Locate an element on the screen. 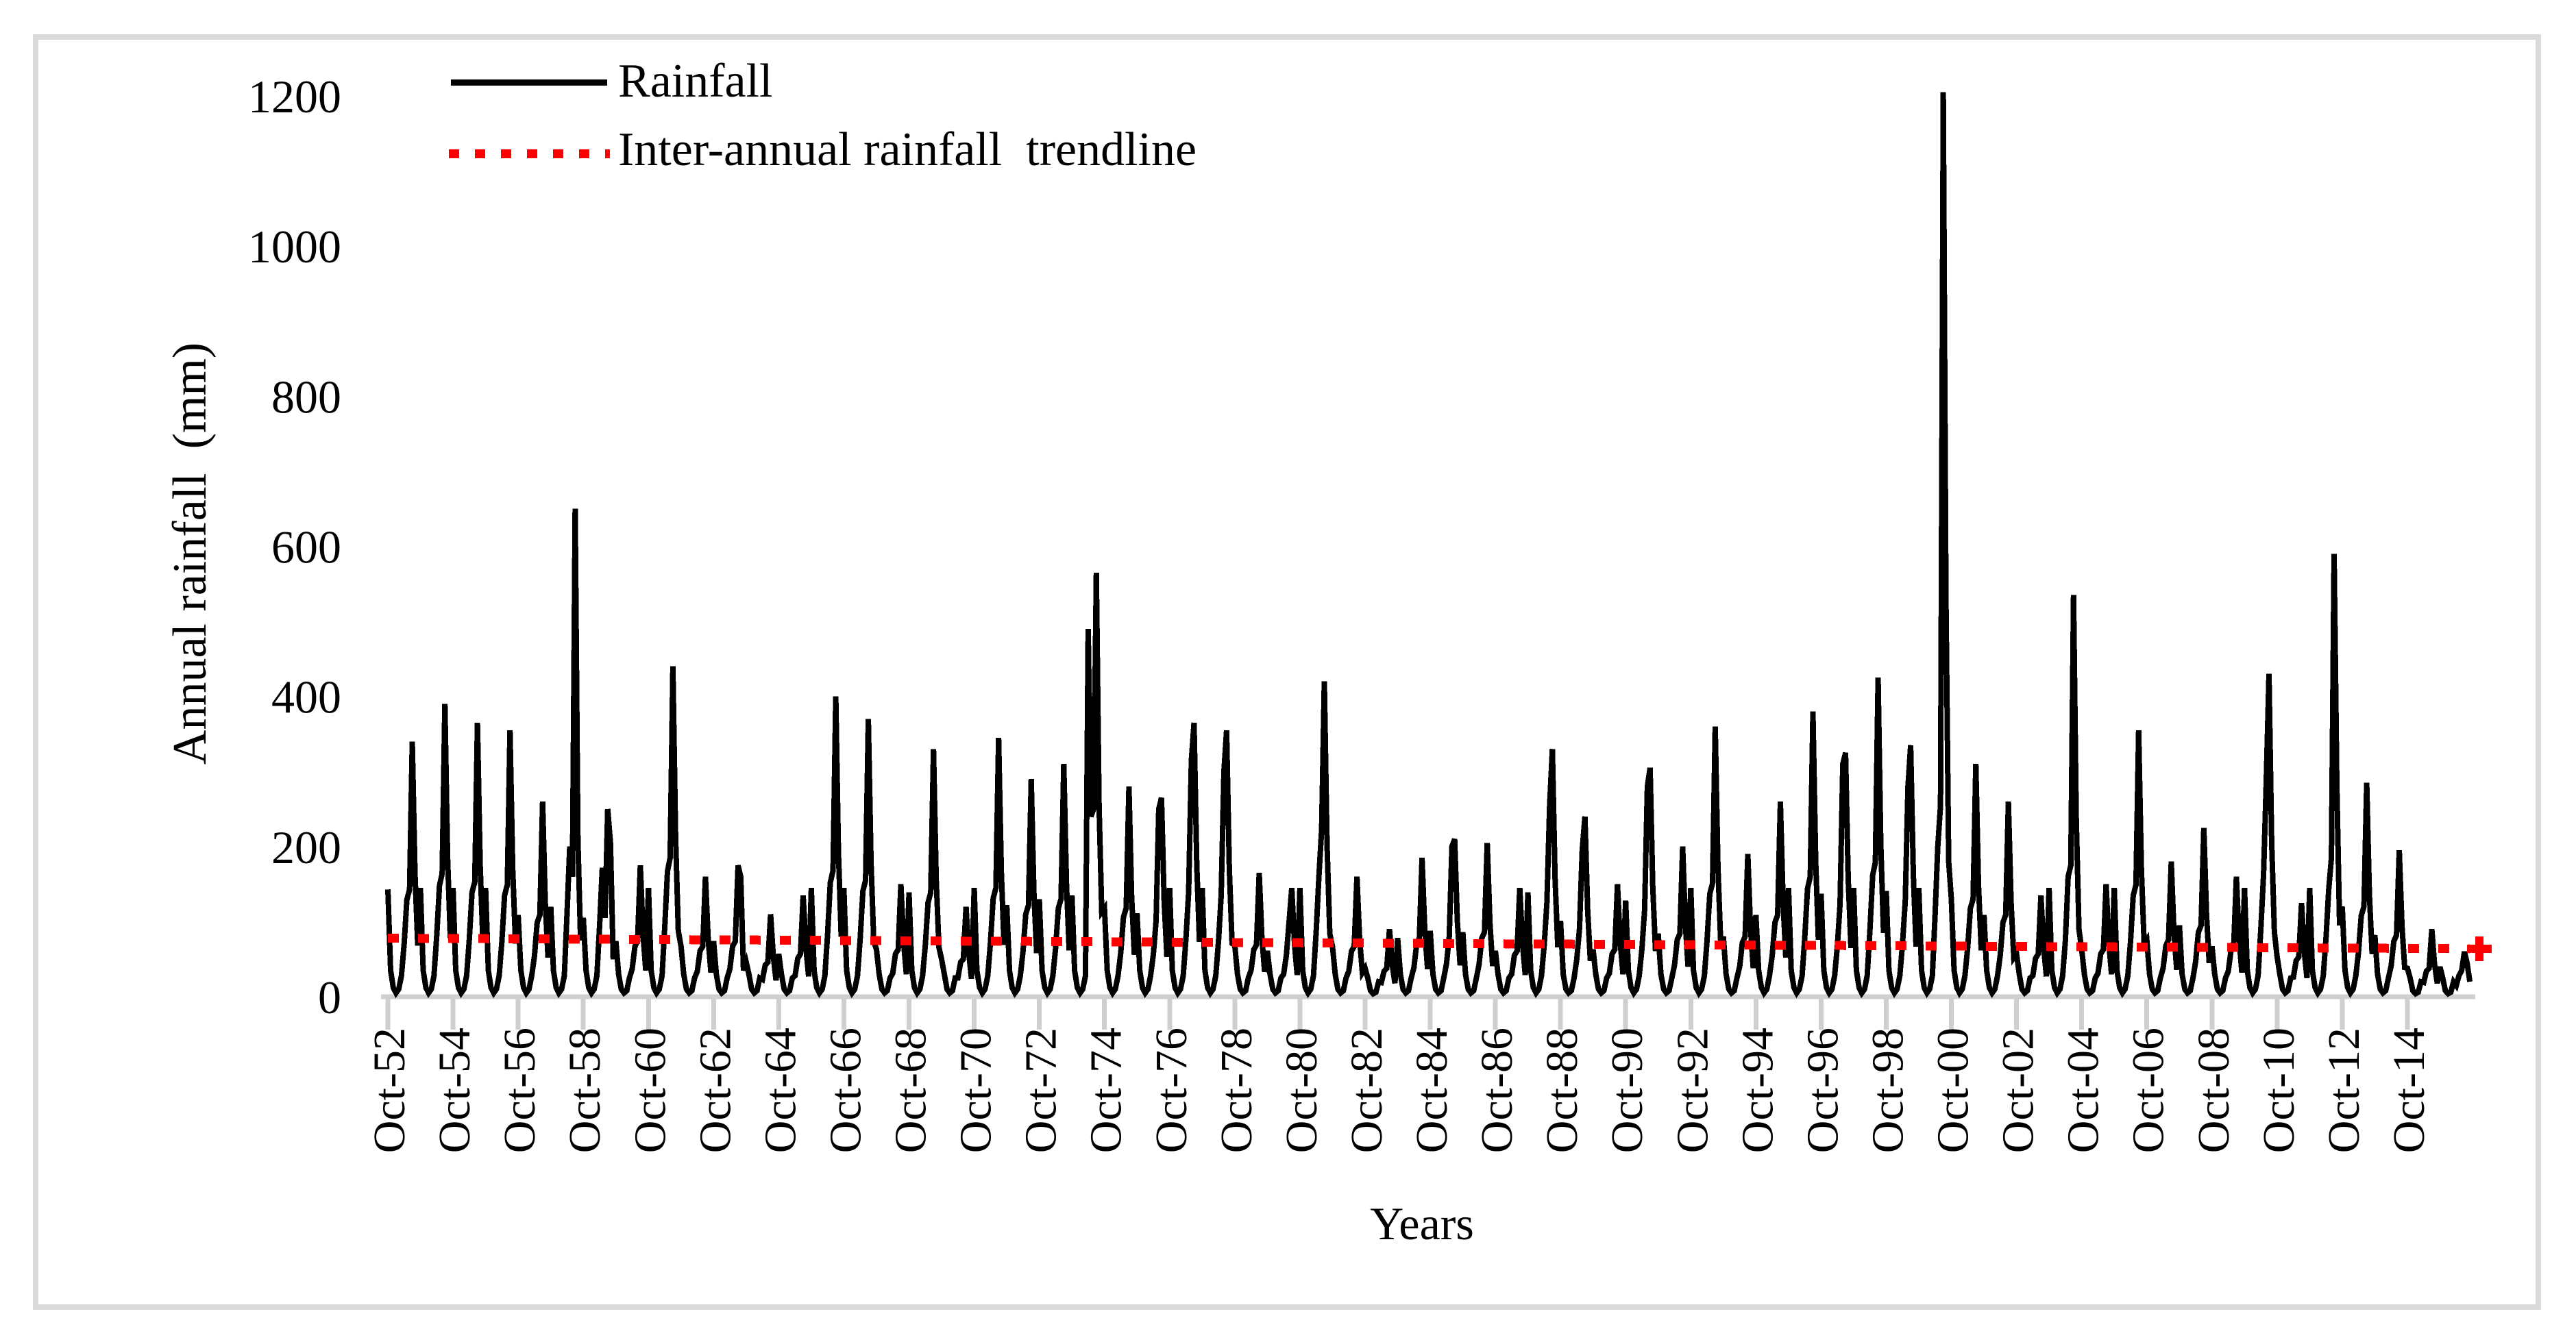 The width and height of the screenshot is (2576, 1342). svg-text: Oct-08 is located at coordinates (2214, 1091).